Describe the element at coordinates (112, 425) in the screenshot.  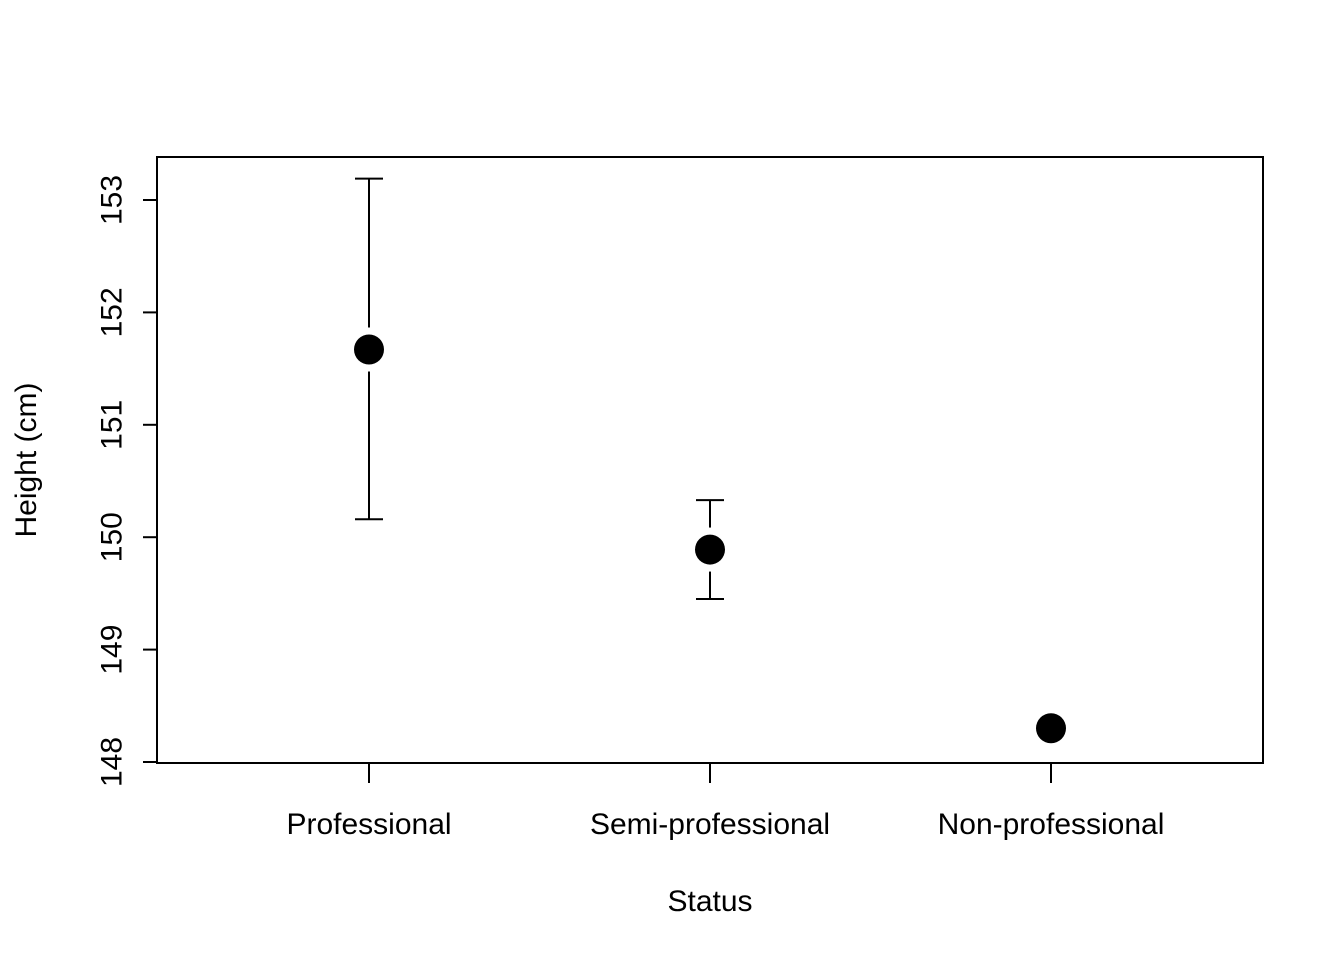
I see `y-tick-label: 151` at that location.